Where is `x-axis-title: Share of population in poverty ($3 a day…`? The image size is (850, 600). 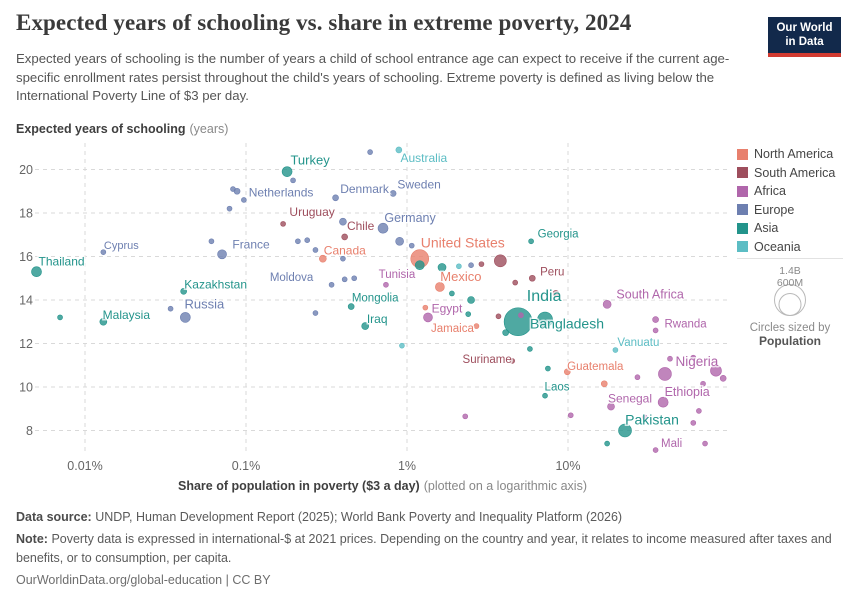
x-axis-title: Share of population in poverty ($3 a day… is located at coordinates (382, 486).